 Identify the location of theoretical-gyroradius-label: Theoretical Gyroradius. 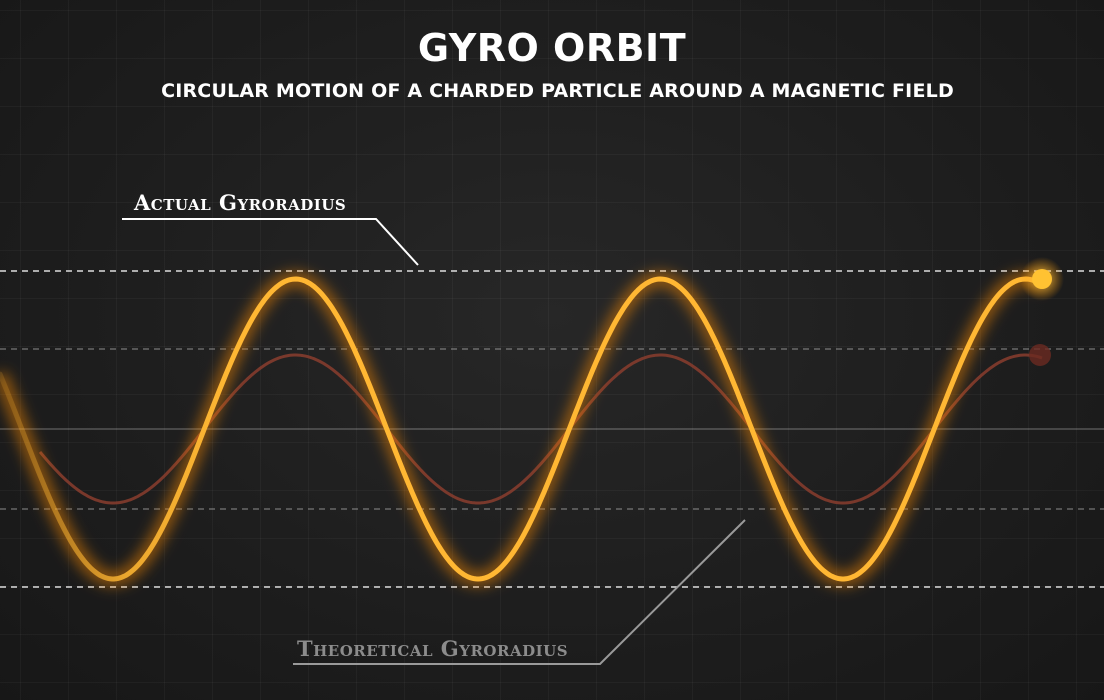
(433, 648).